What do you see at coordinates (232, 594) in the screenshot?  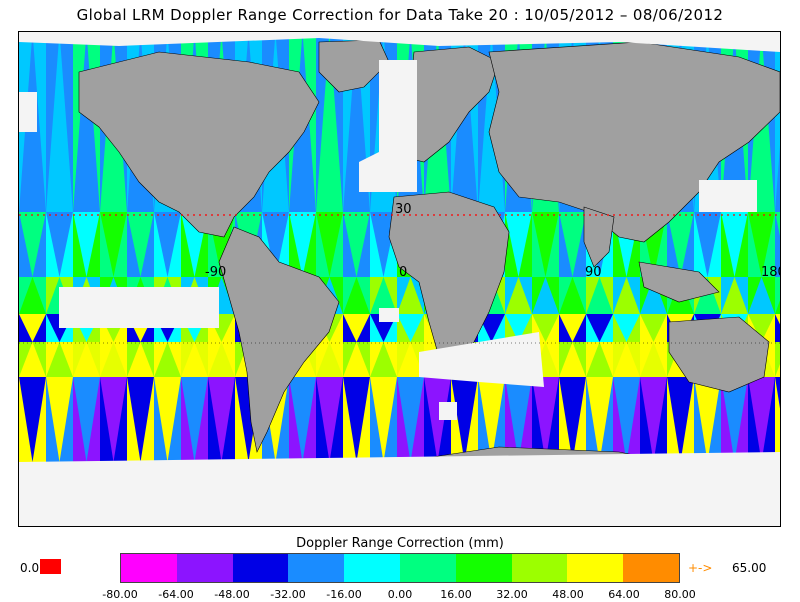 I see `color-scale-tick: -48.00` at bounding box center [232, 594].